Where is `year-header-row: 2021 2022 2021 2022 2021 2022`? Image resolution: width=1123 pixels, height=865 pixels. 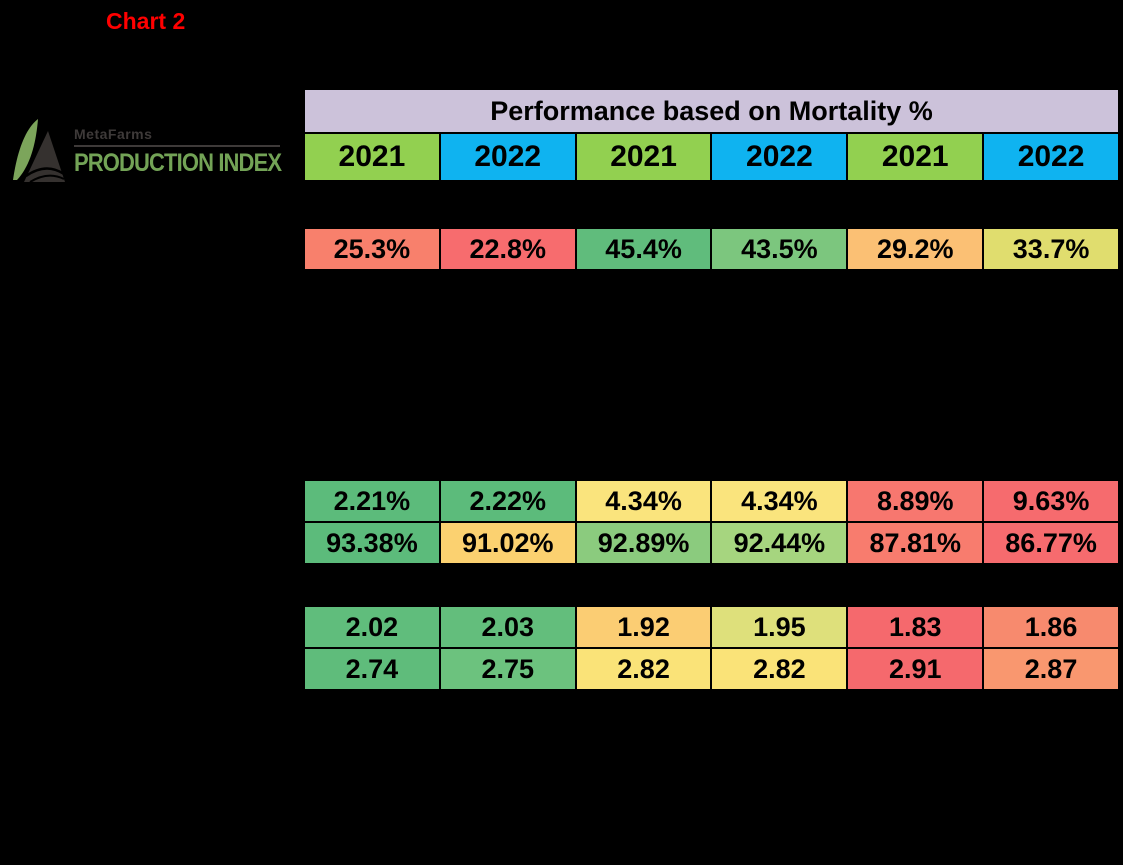 year-header-row: 2021 2022 2021 2022 2021 2022 is located at coordinates (711, 157).